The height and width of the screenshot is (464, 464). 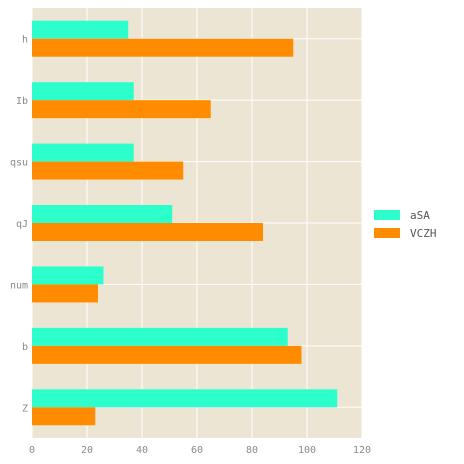 What do you see at coordinates (147, 232) in the screenshot?
I see `bar-vczh-qj` at bounding box center [147, 232].